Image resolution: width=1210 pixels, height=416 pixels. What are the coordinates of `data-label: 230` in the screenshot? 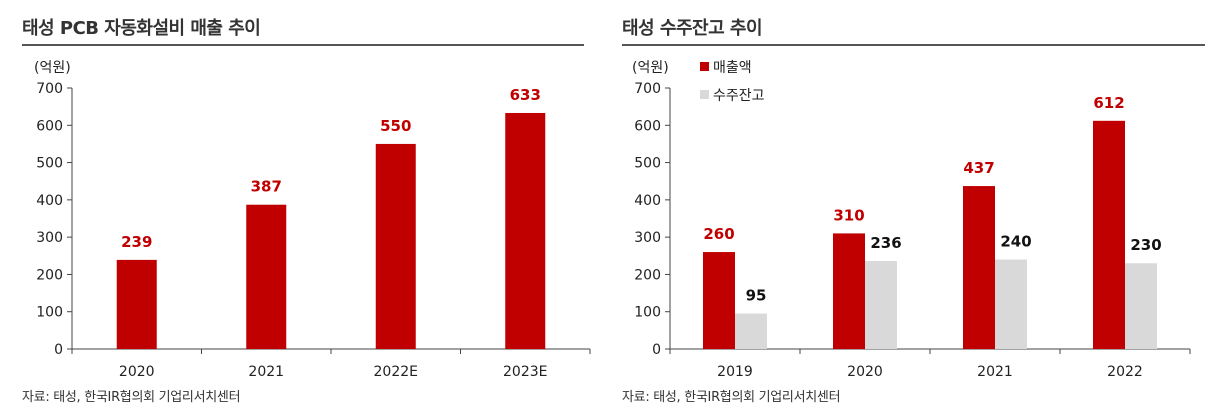 It's located at (1145, 245).